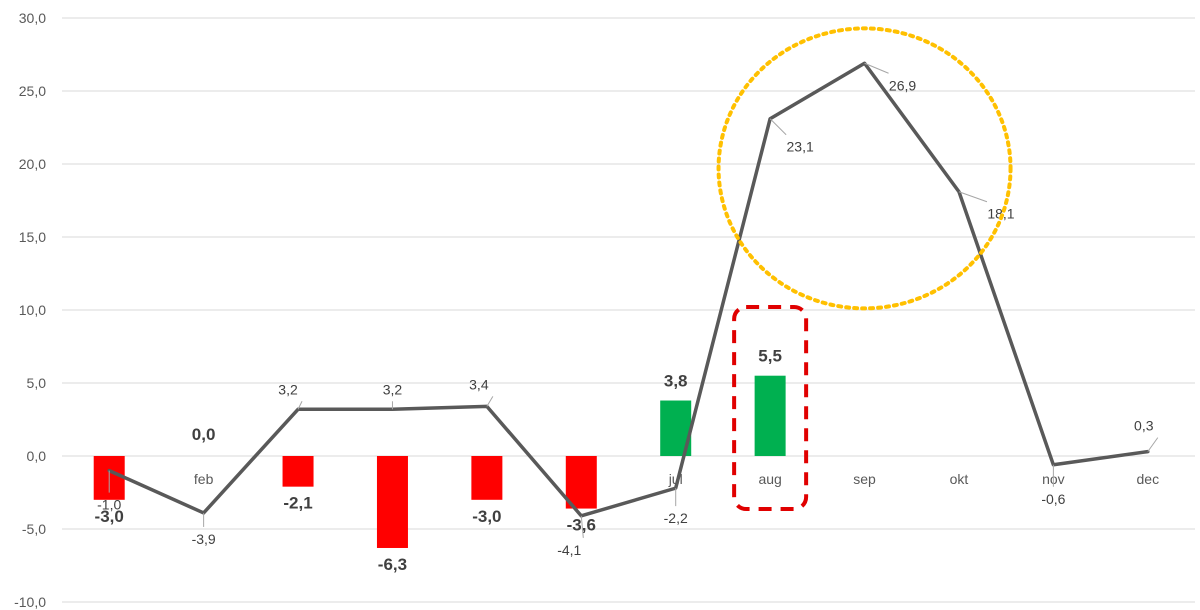 Image resolution: width=1200 pixels, height=610 pixels. I want to click on y-axis-tick-labels: -10,0 -5,0 0,0 5,0 10,0 15,0 20,0 25,0 30,0, so click(30, 310).